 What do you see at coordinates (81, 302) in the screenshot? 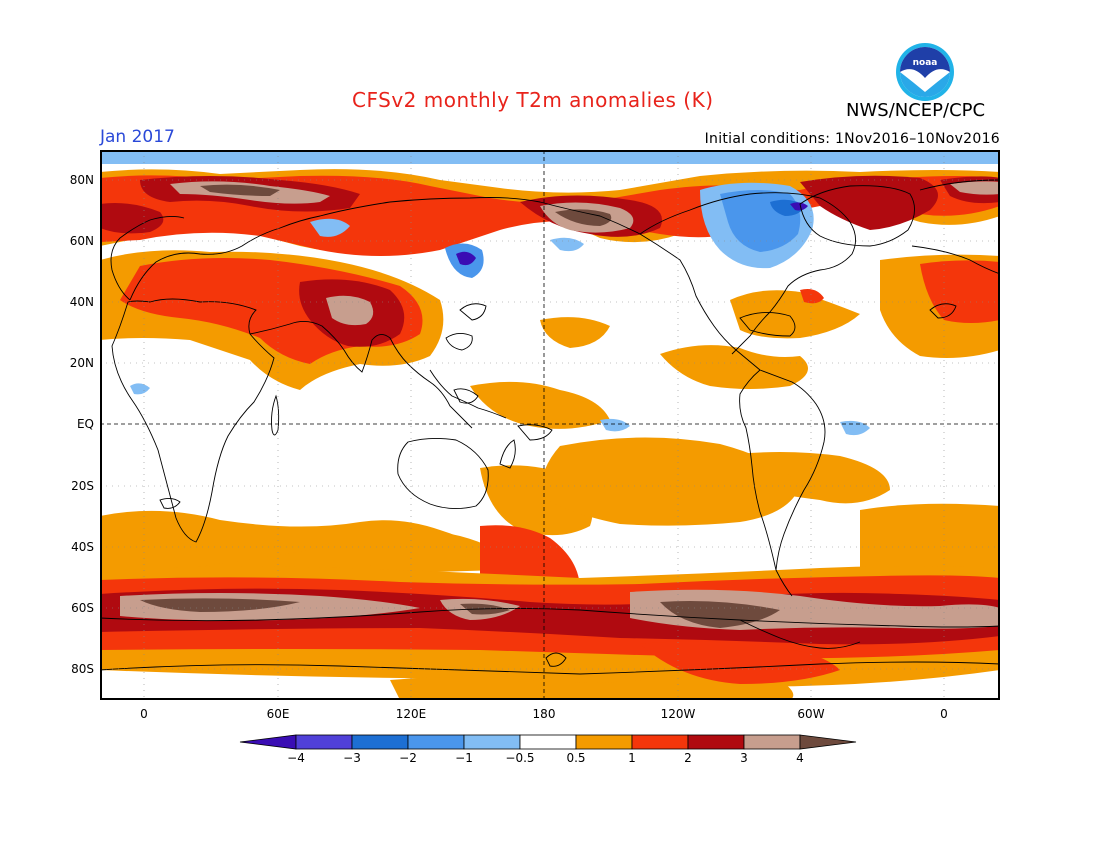
I see `lat-label: 40N` at bounding box center [81, 302].